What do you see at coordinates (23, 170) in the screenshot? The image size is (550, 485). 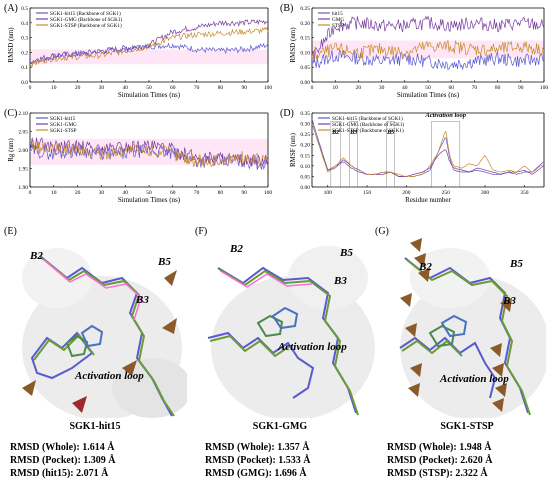 I see `y-tick-label: 1.95` at bounding box center [23, 170].